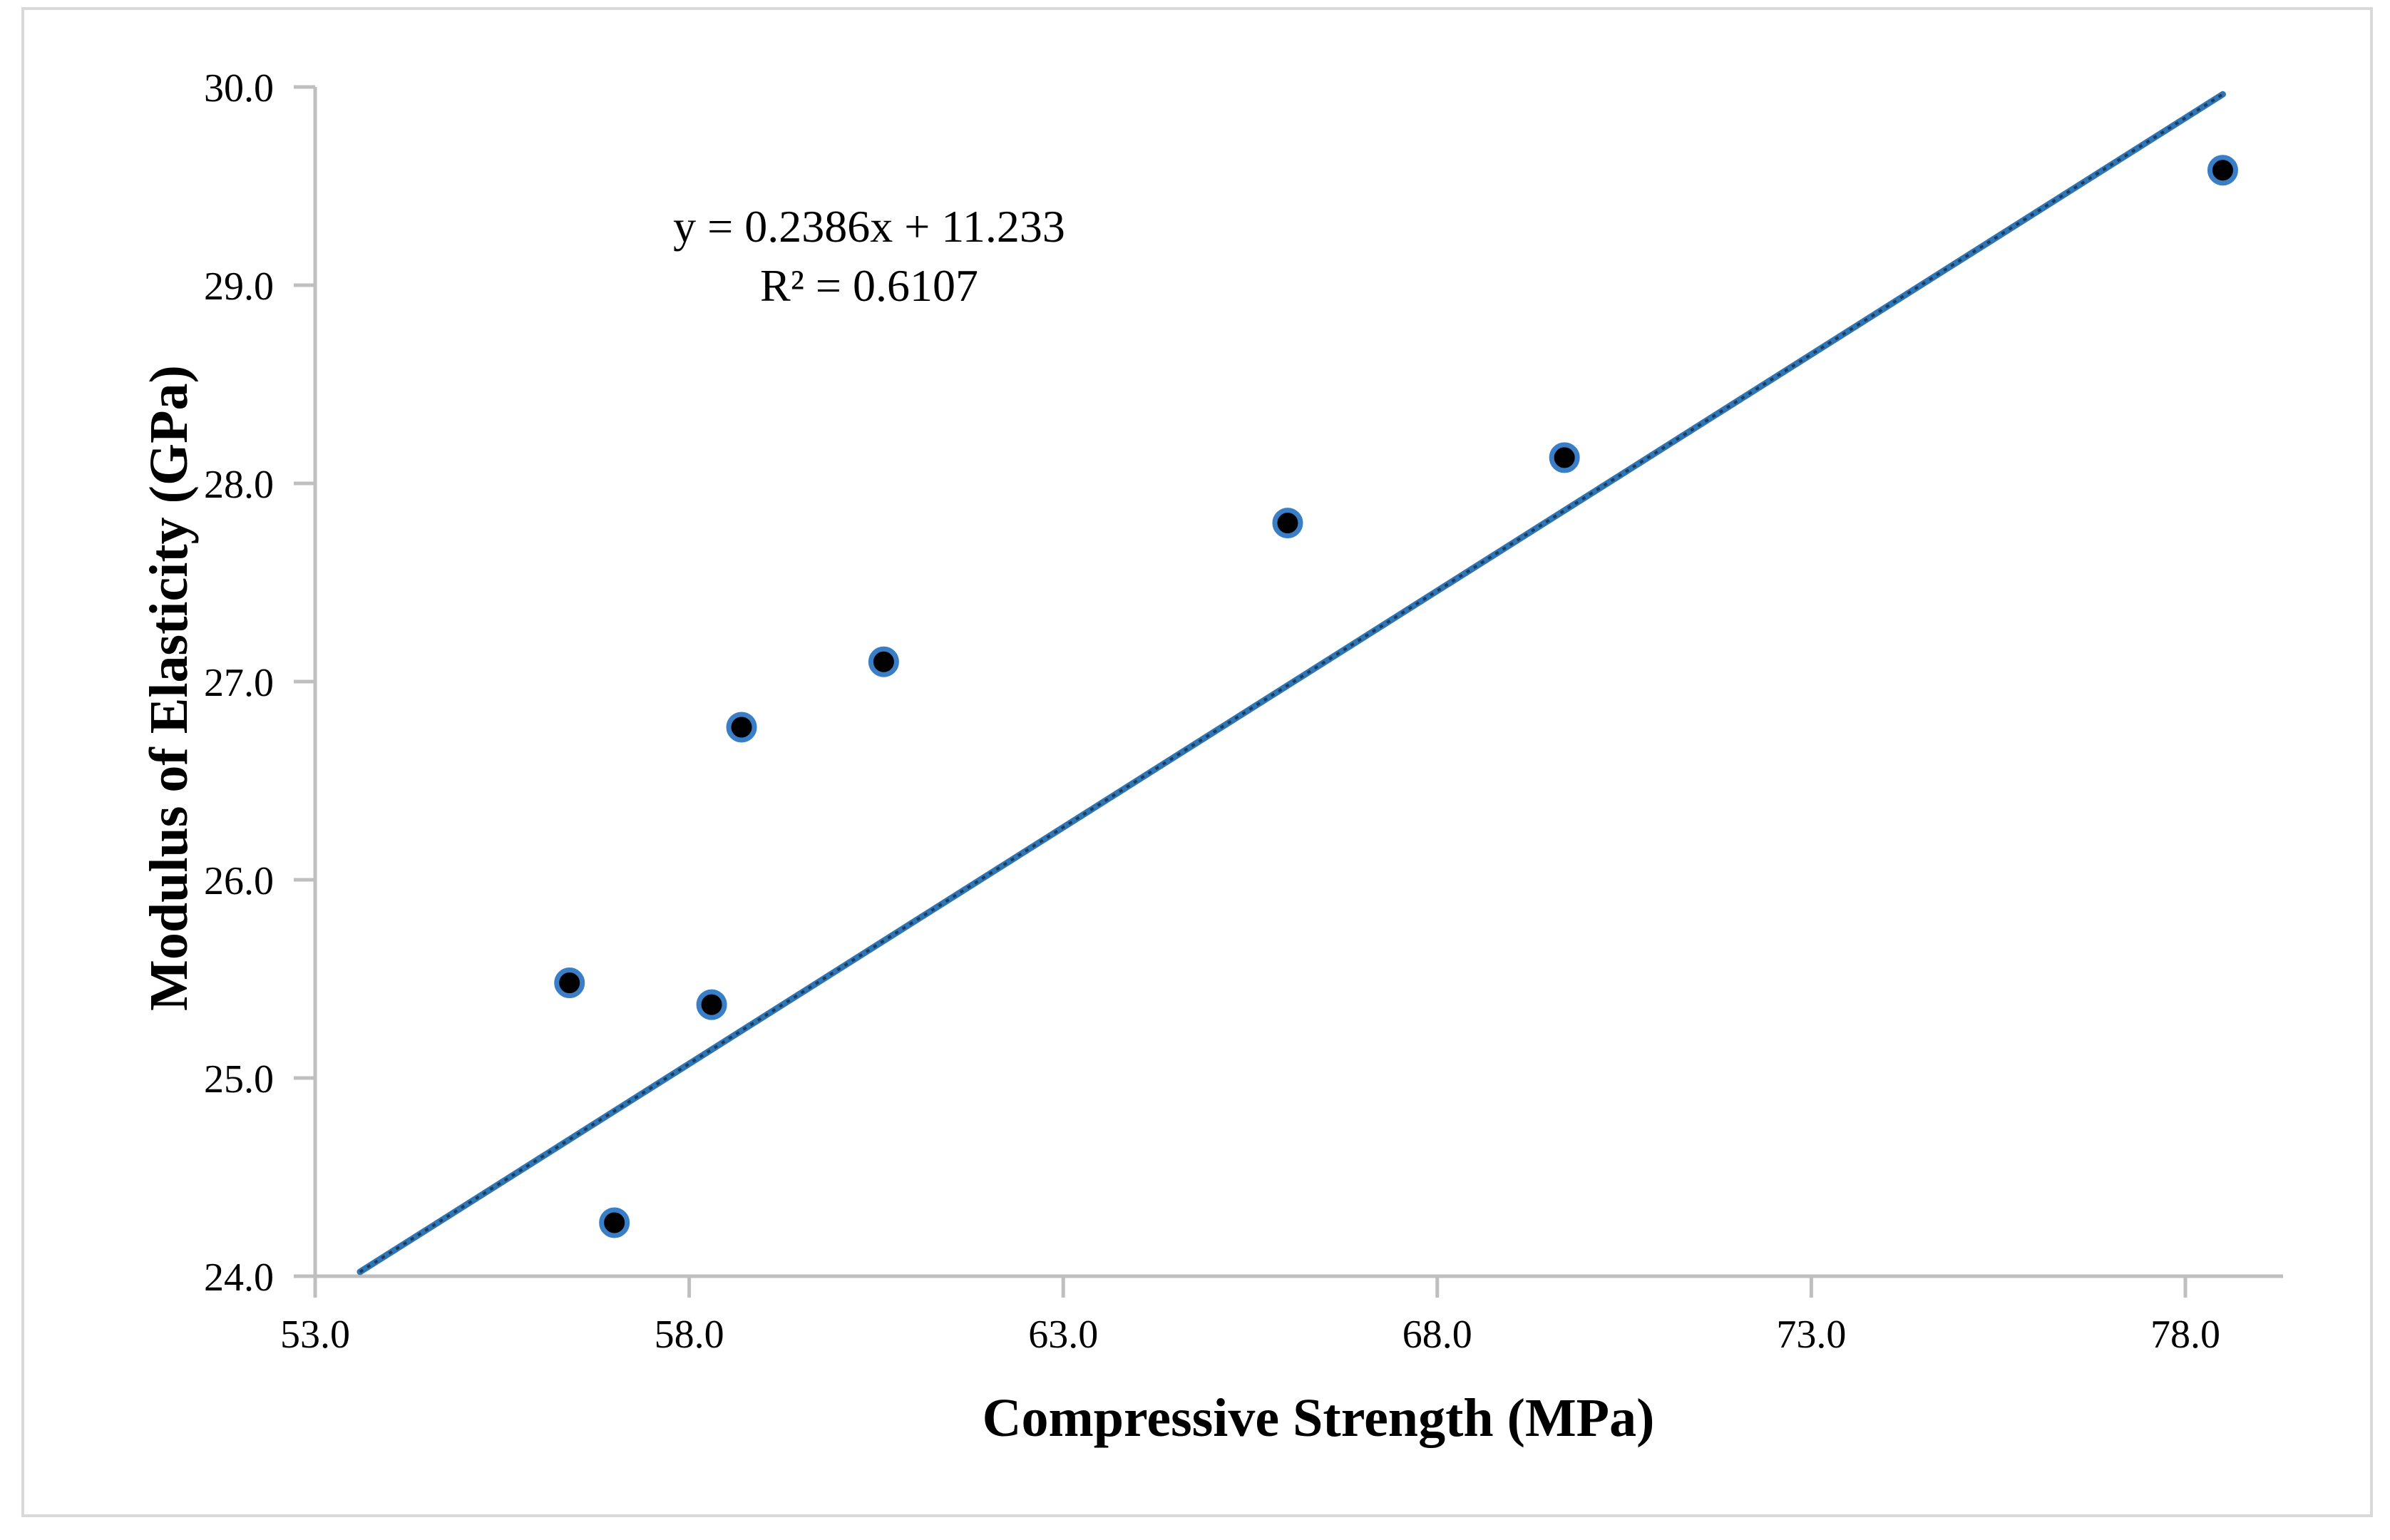  I want to click on y-axis-title: Modulus of Elasticity (GPa), so click(169, 688).